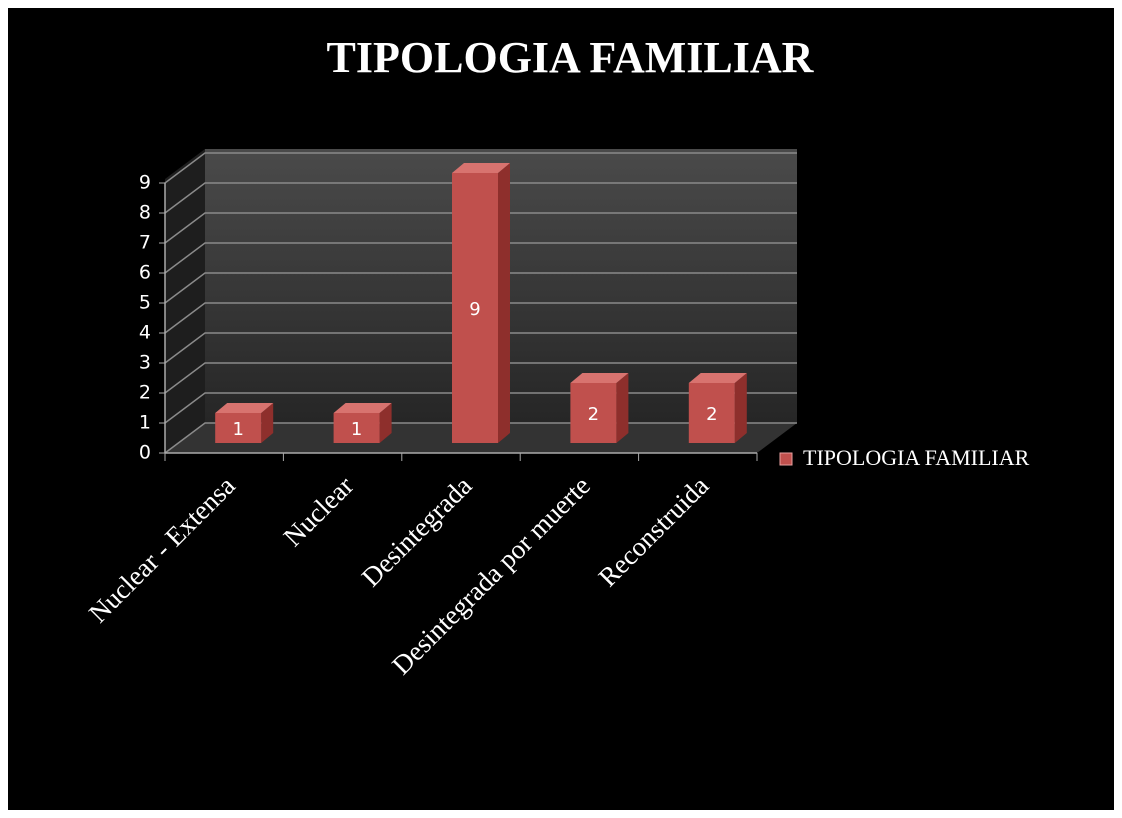  What do you see at coordinates (185, 301) in the screenshot?
I see `side-wall` at bounding box center [185, 301].